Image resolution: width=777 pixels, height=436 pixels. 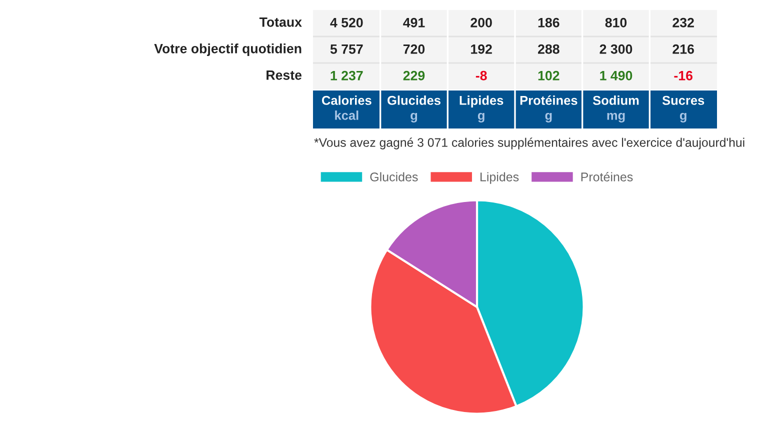 I want to click on legend-label: Lipides, so click(x=499, y=178).